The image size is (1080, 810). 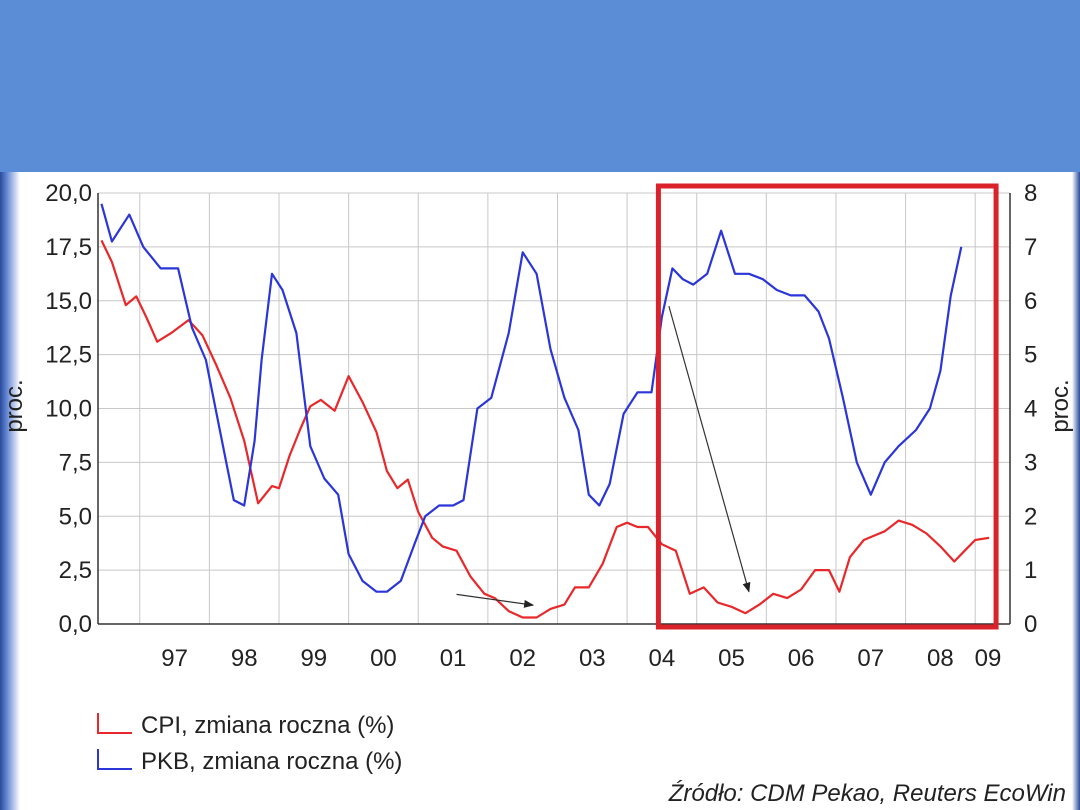 I want to click on right-decorative-strip, so click(x=1076, y=491).